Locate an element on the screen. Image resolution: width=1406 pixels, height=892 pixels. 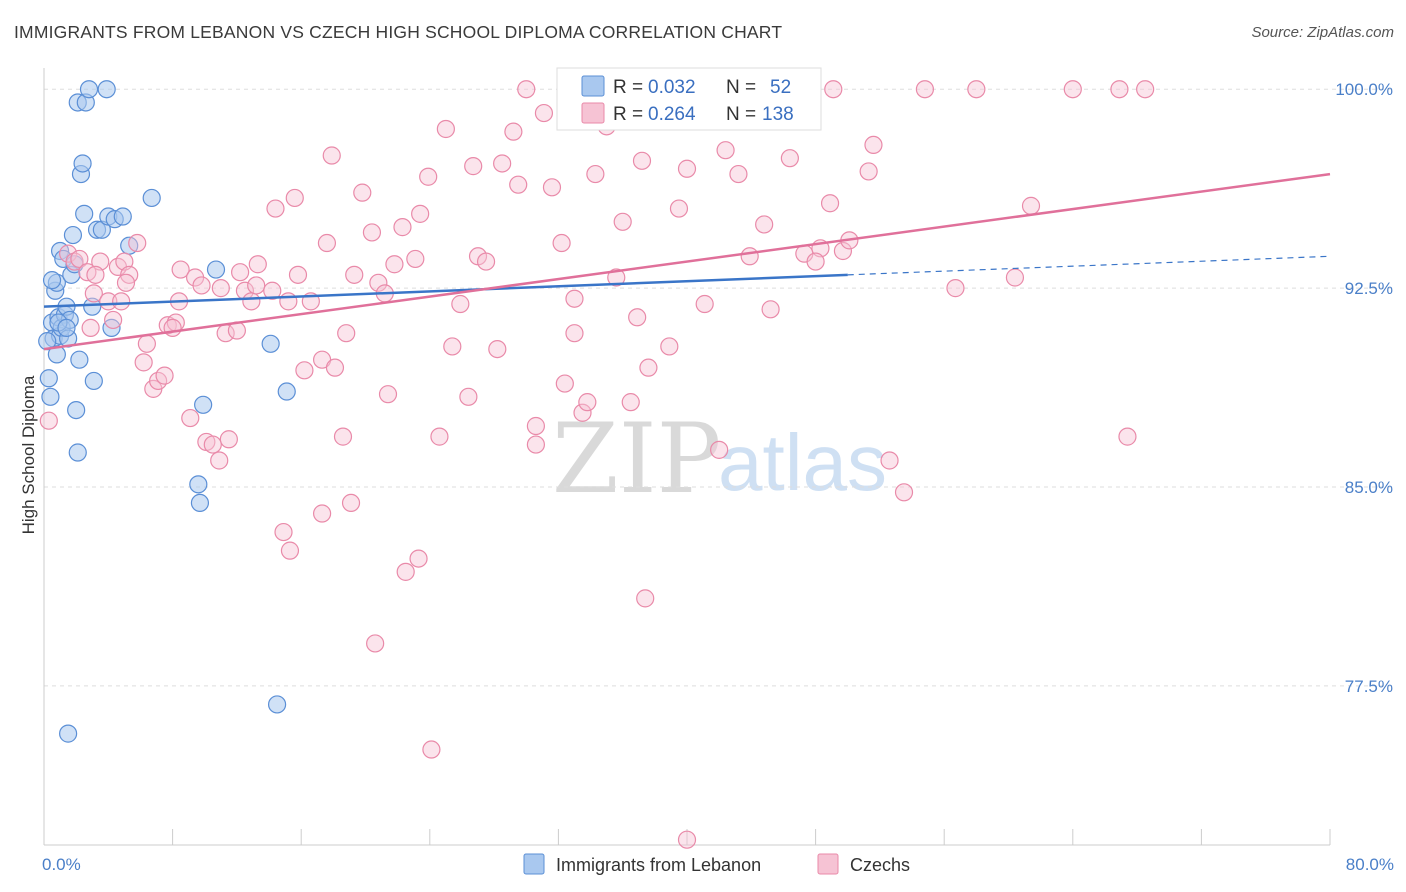
lebanon-trend-line is located at coordinates (445, 290).